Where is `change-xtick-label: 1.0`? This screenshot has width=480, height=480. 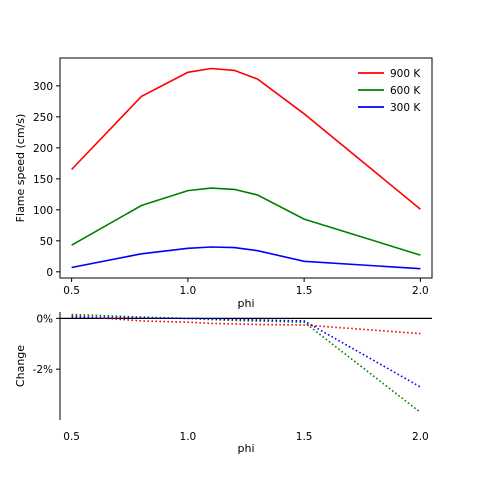
change-xtick-label: 1.0 is located at coordinates (188, 437).